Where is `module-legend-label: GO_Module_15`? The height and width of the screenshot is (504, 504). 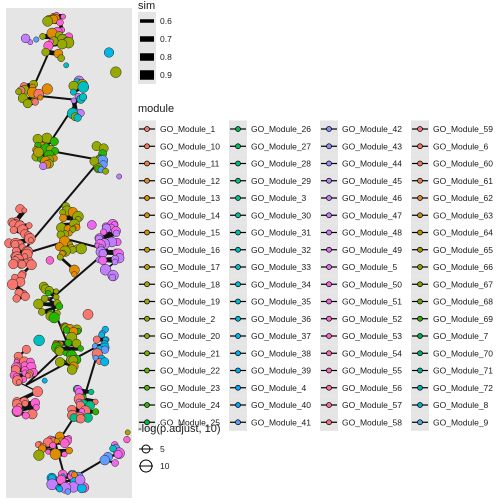 module-legend-label: GO_Module_15 is located at coordinates (190, 233).